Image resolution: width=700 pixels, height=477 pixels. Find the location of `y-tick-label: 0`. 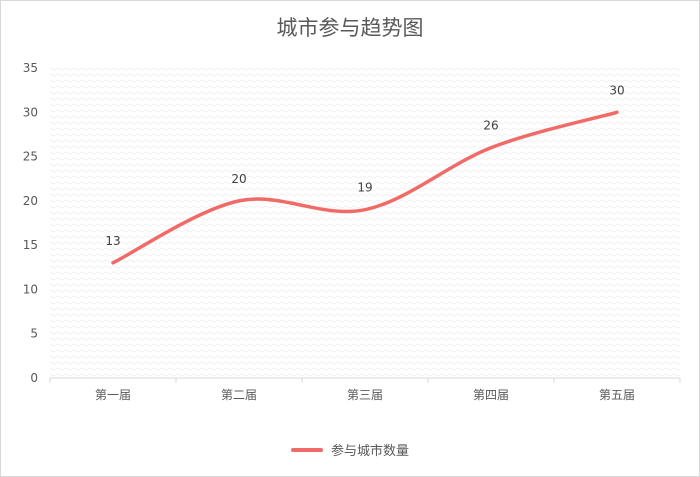

y-tick-label: 0 is located at coordinates (34, 378).